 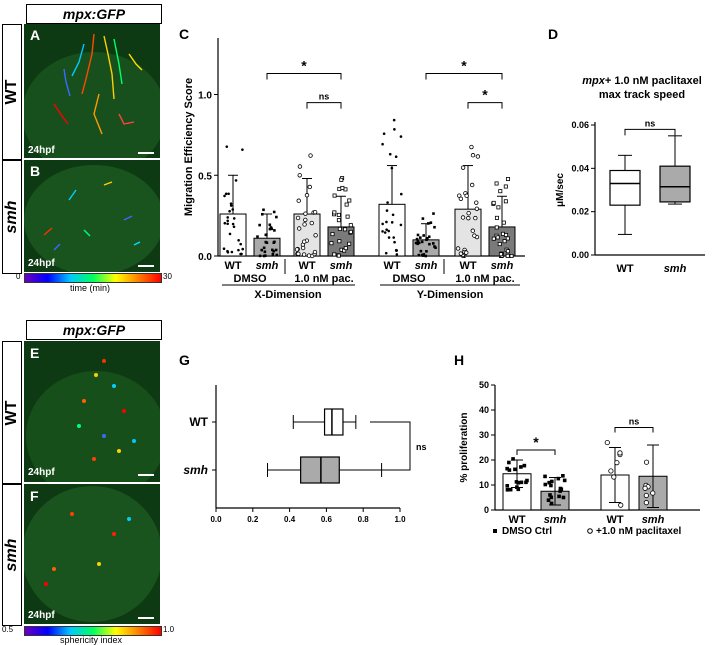 What do you see at coordinates (560, 190) in the screenshot?
I see `y-axis-label: μM/sec` at bounding box center [560, 190].